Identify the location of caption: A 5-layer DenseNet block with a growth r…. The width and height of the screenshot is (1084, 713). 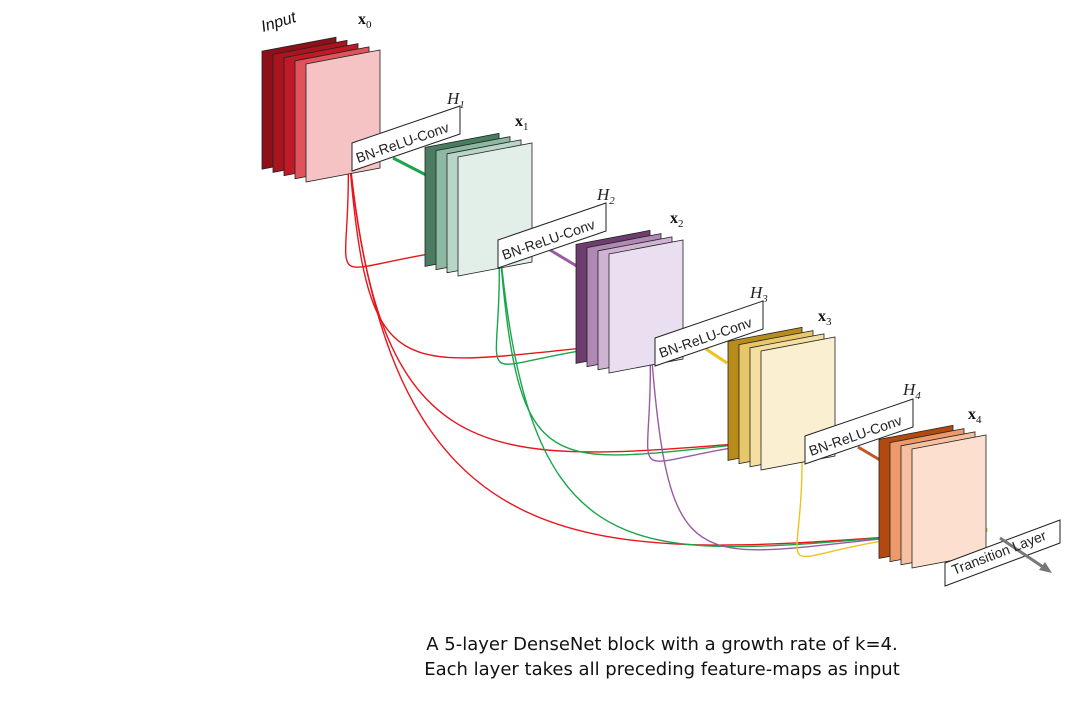
(542, 657).